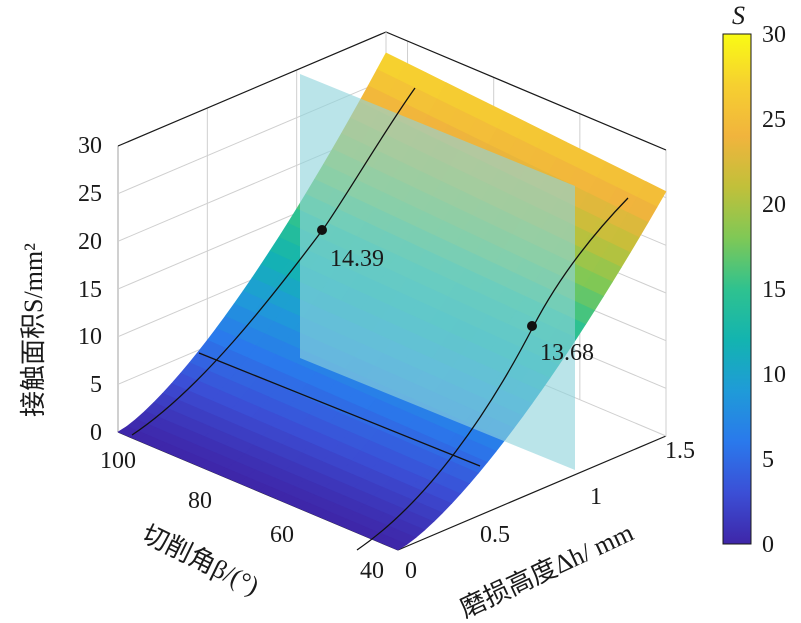 The width and height of the screenshot is (801, 623). Describe the element at coordinates (33, 330) in the screenshot. I see `z-axis-title: 接触面积S/mm²` at that location.